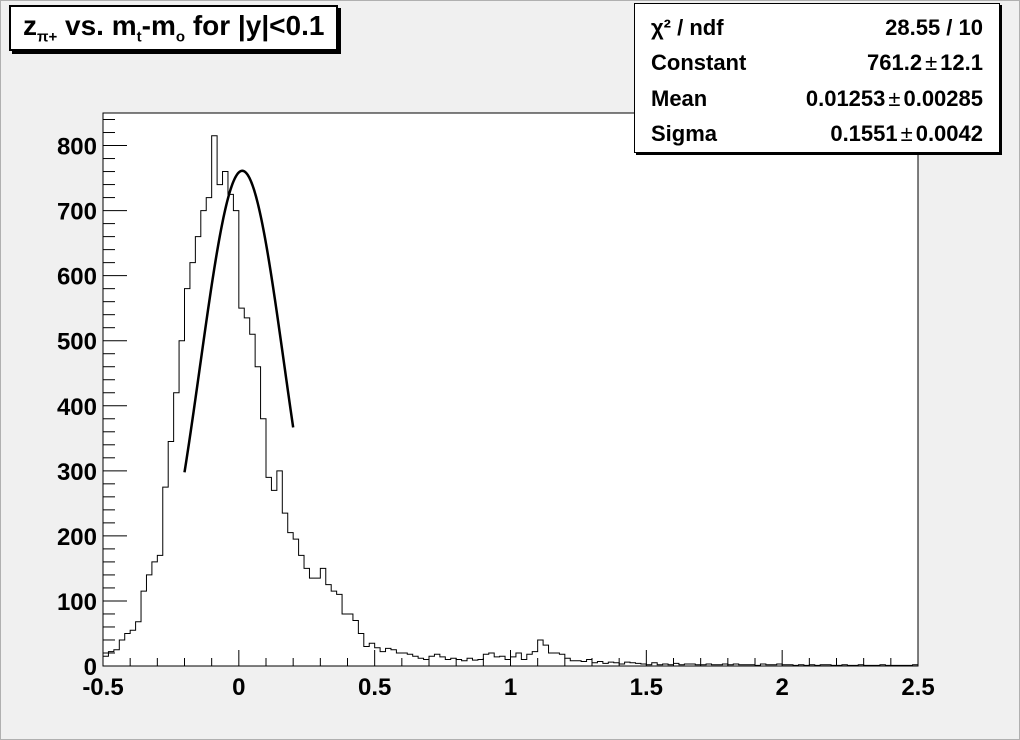 The width and height of the screenshot is (1020, 740). Describe the element at coordinates (931, 62) in the screenshot. I see `constant-pm: ±` at that location.